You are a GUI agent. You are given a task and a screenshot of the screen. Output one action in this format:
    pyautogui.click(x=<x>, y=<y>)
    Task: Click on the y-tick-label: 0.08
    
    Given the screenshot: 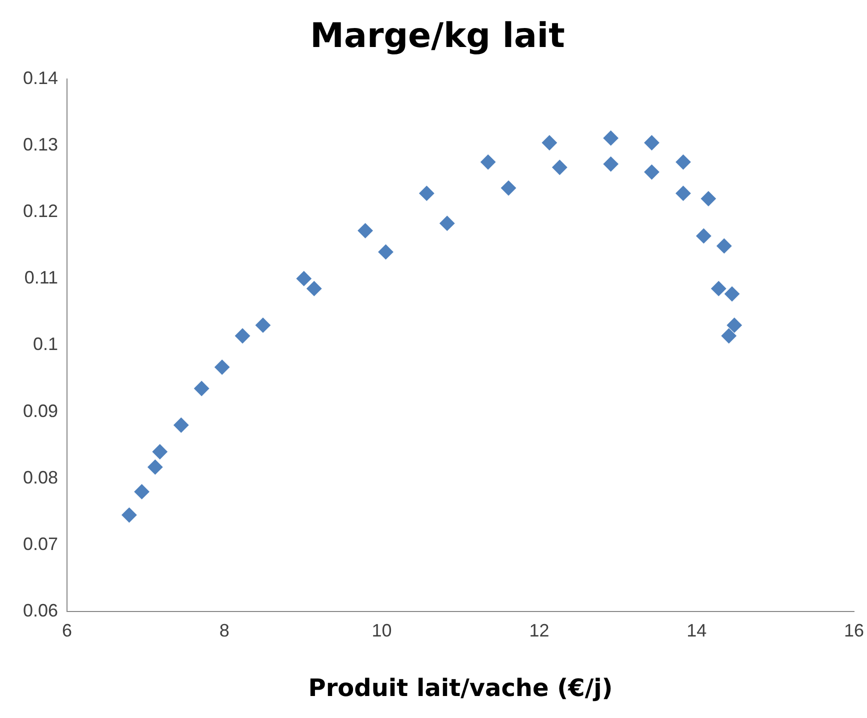 What is the action you would take?
    pyautogui.click(x=40, y=477)
    